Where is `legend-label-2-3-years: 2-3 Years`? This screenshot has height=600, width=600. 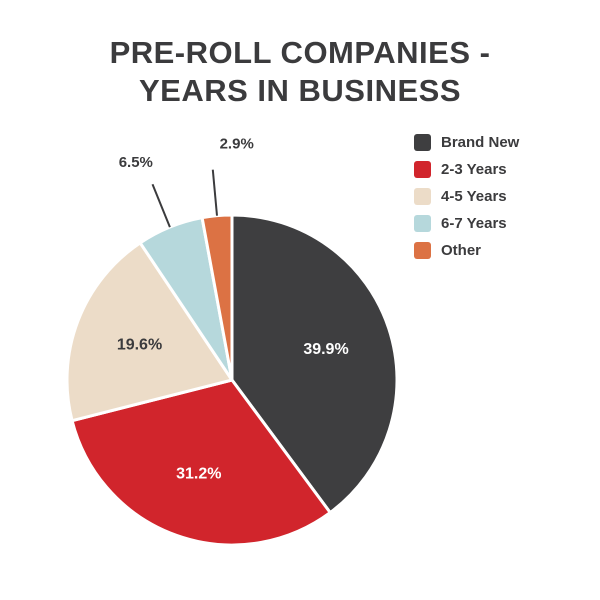 legend-label-2-3-years: 2-3 Years is located at coordinates (474, 169).